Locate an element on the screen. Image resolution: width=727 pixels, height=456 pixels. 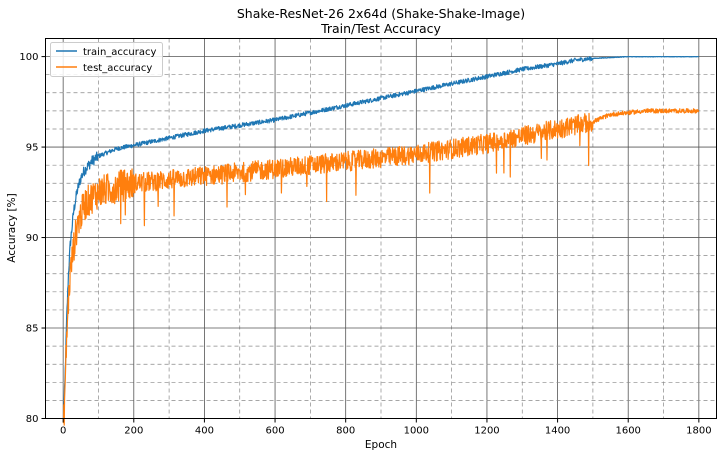
x-axis-label: Epoch is located at coordinates (381, 445).